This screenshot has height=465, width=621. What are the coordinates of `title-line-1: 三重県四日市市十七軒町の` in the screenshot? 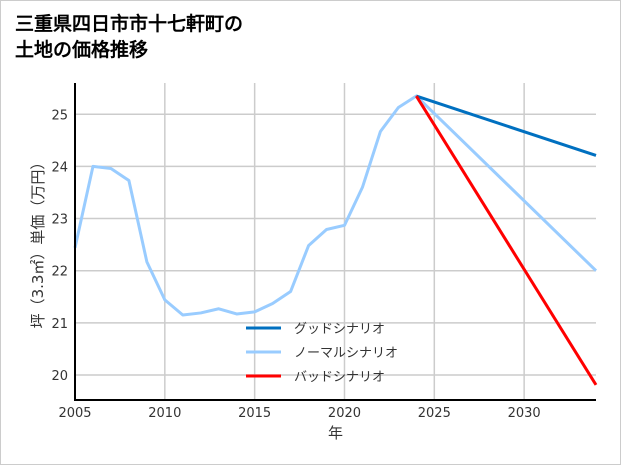 It's located at (129, 24).